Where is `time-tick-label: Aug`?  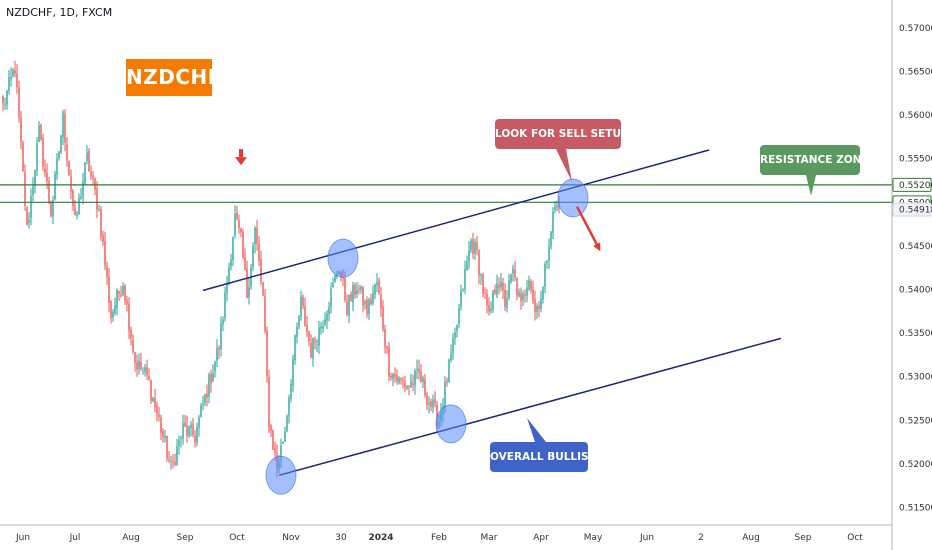
time-tick-label: Aug is located at coordinates (131, 538).